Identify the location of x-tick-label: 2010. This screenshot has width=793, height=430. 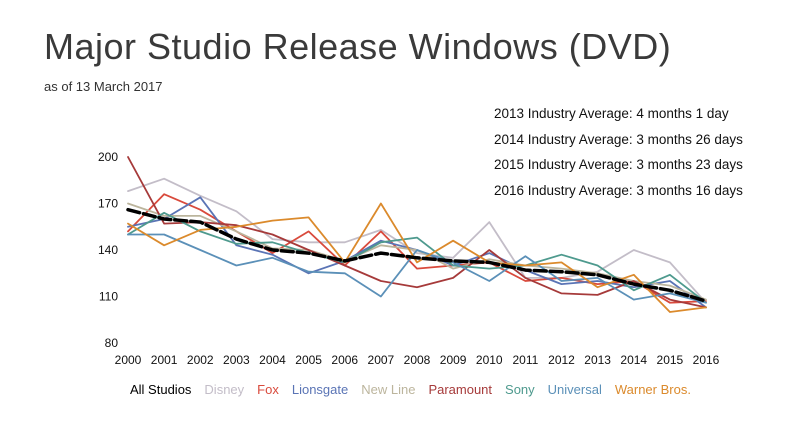
(489, 360).